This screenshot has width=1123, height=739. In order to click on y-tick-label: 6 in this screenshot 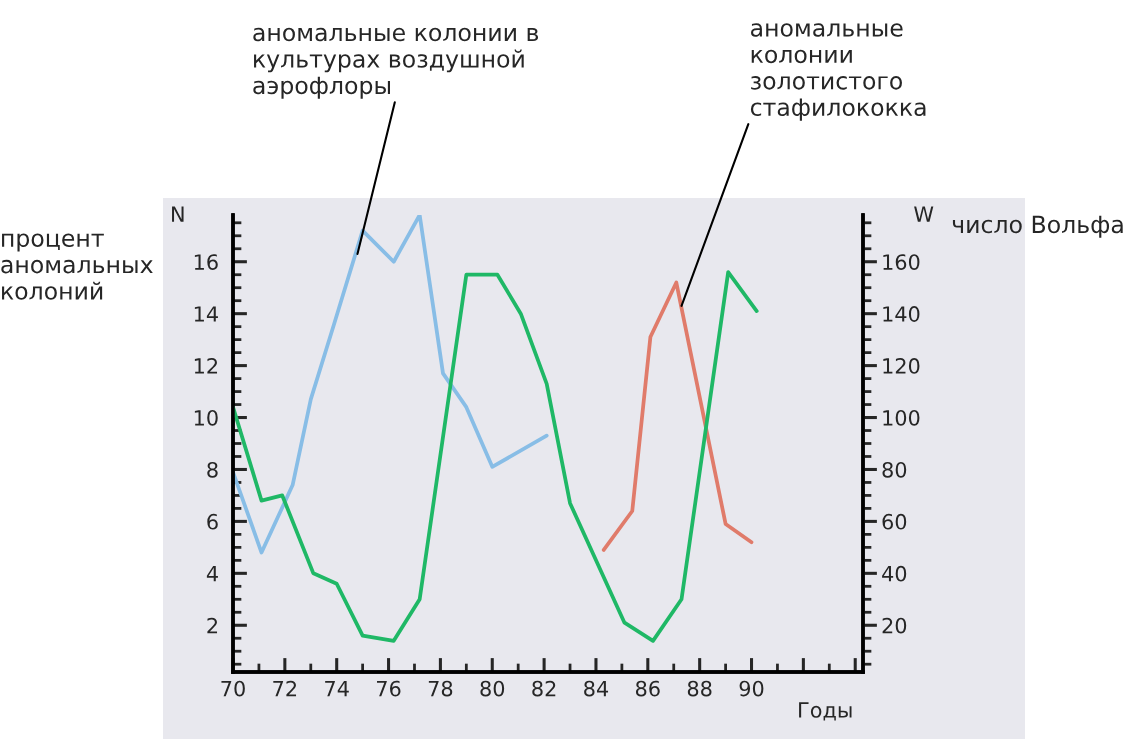, I will do `click(212, 521)`.